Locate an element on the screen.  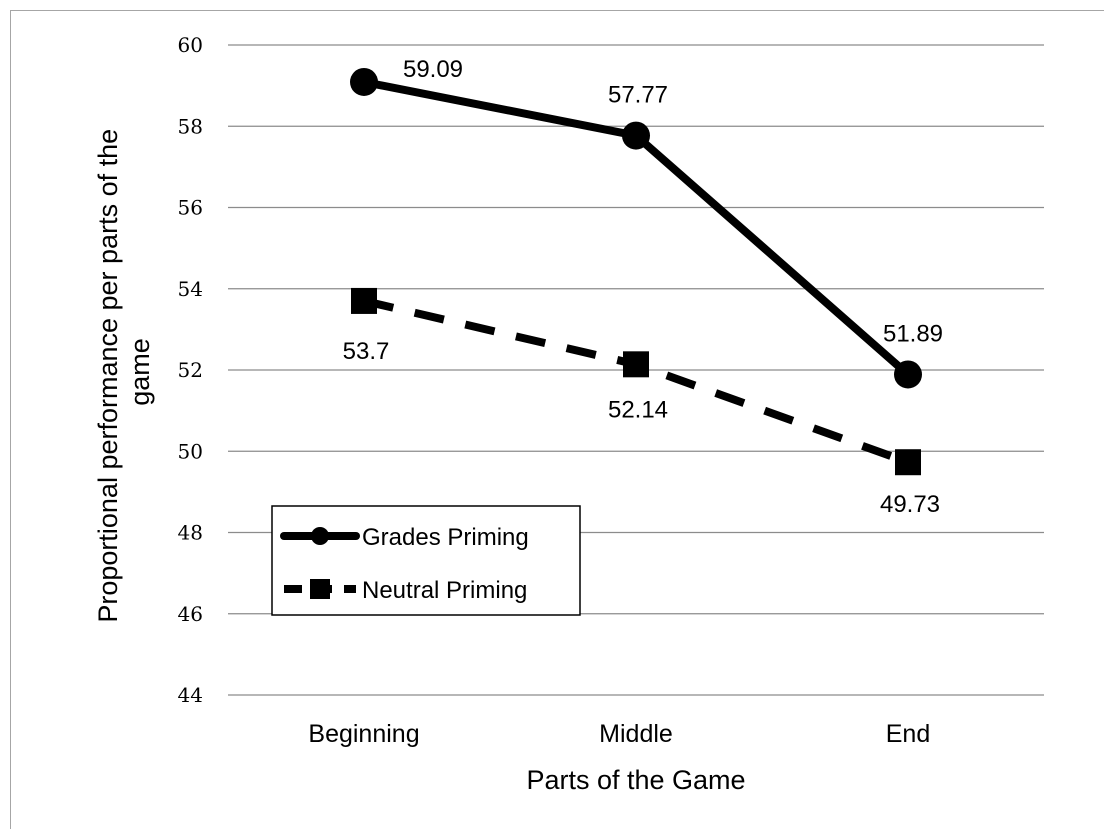
y-tick-label: 48 is located at coordinates (190, 533).